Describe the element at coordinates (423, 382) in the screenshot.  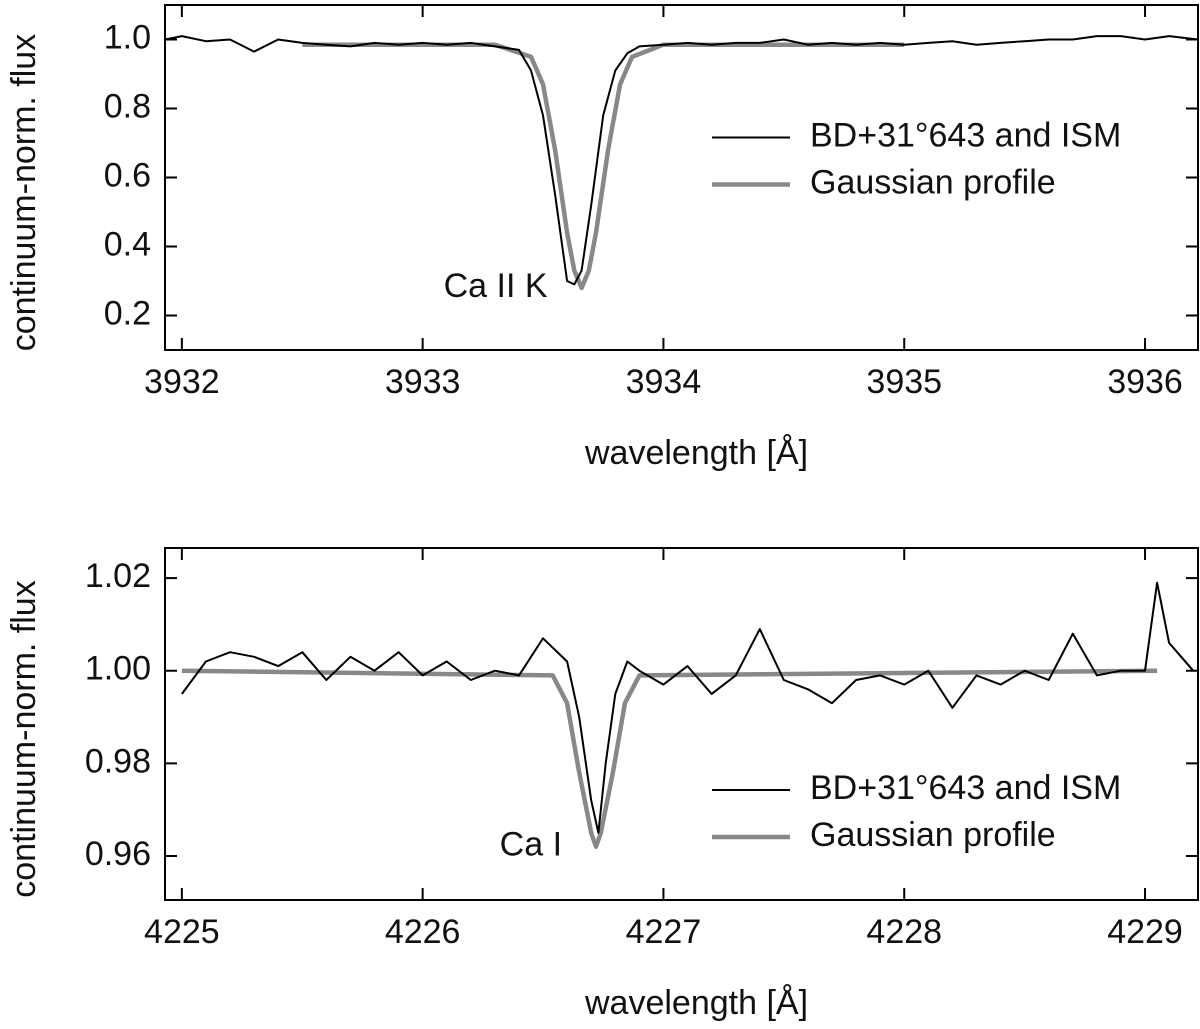
I see `x-tick-label: 3933` at that location.